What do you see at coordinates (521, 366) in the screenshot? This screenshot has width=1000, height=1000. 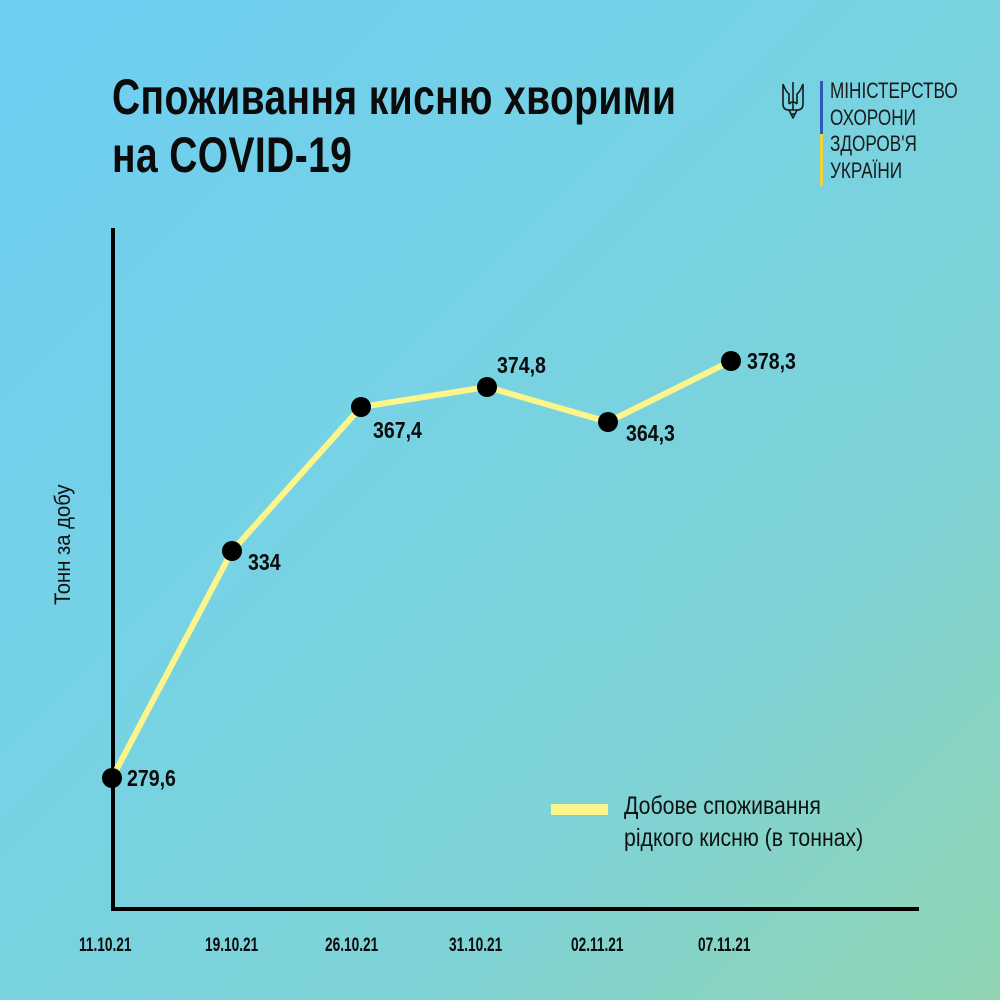 I see `data-point-label: 374,8` at bounding box center [521, 366].